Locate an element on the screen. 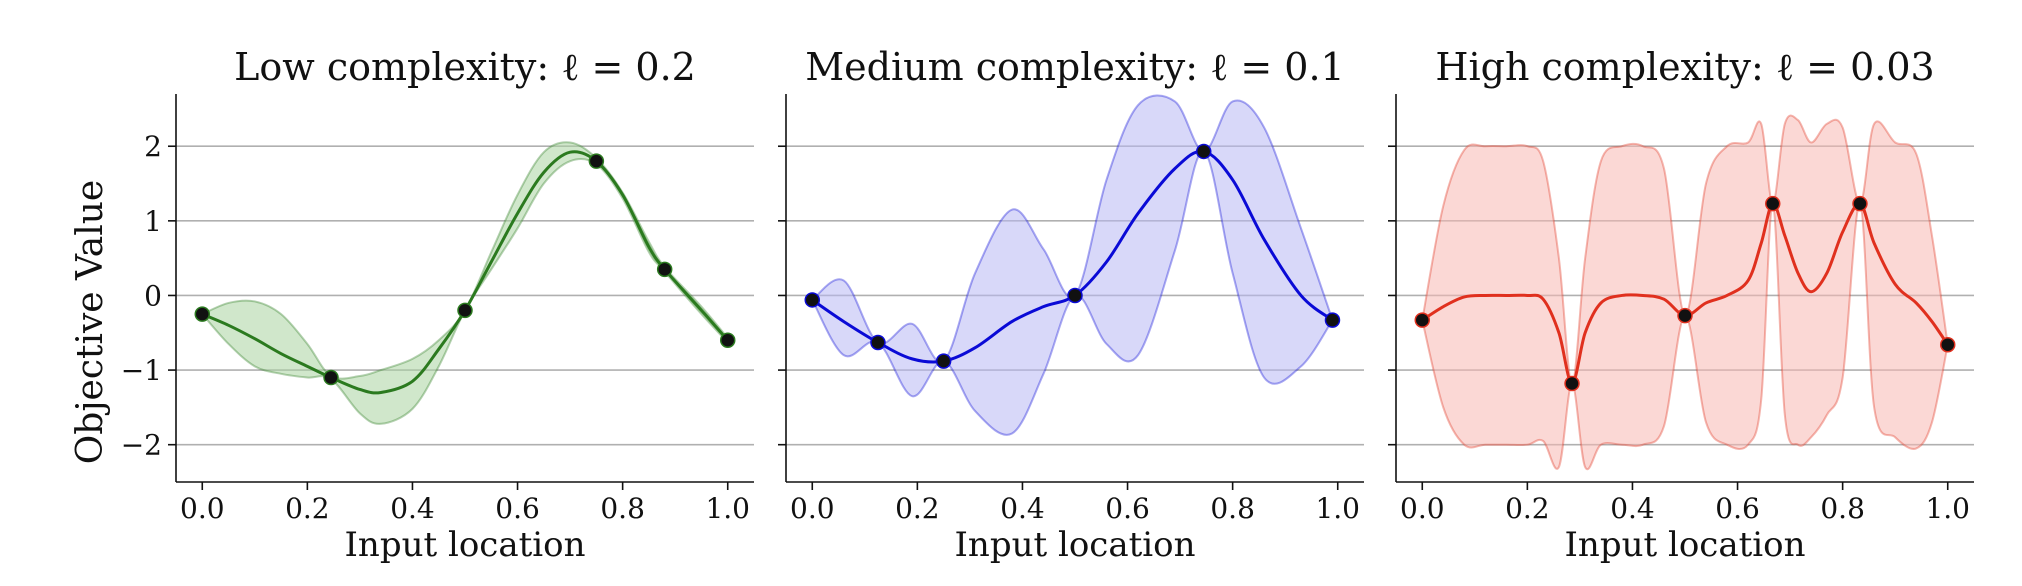  y-tick-label: 2 is located at coordinates (153, 146).